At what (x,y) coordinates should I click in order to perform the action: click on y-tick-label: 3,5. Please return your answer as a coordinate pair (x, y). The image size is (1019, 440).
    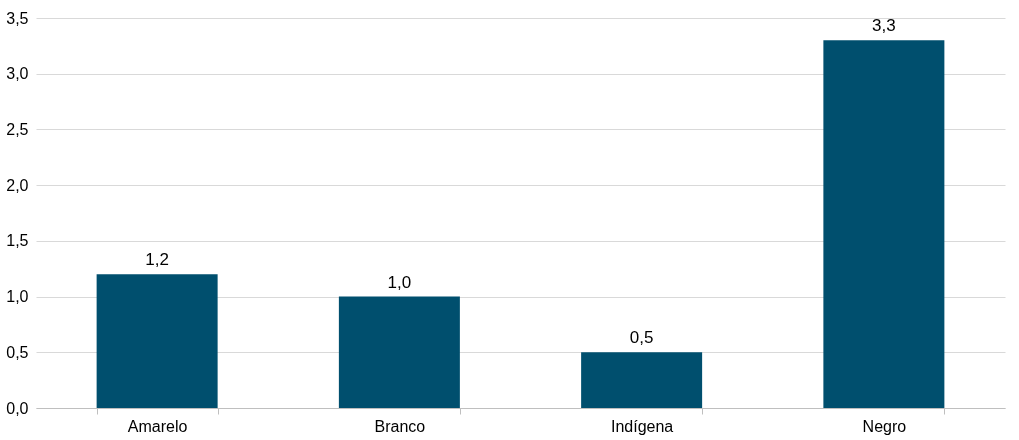
    Looking at the image, I should click on (17, 18).